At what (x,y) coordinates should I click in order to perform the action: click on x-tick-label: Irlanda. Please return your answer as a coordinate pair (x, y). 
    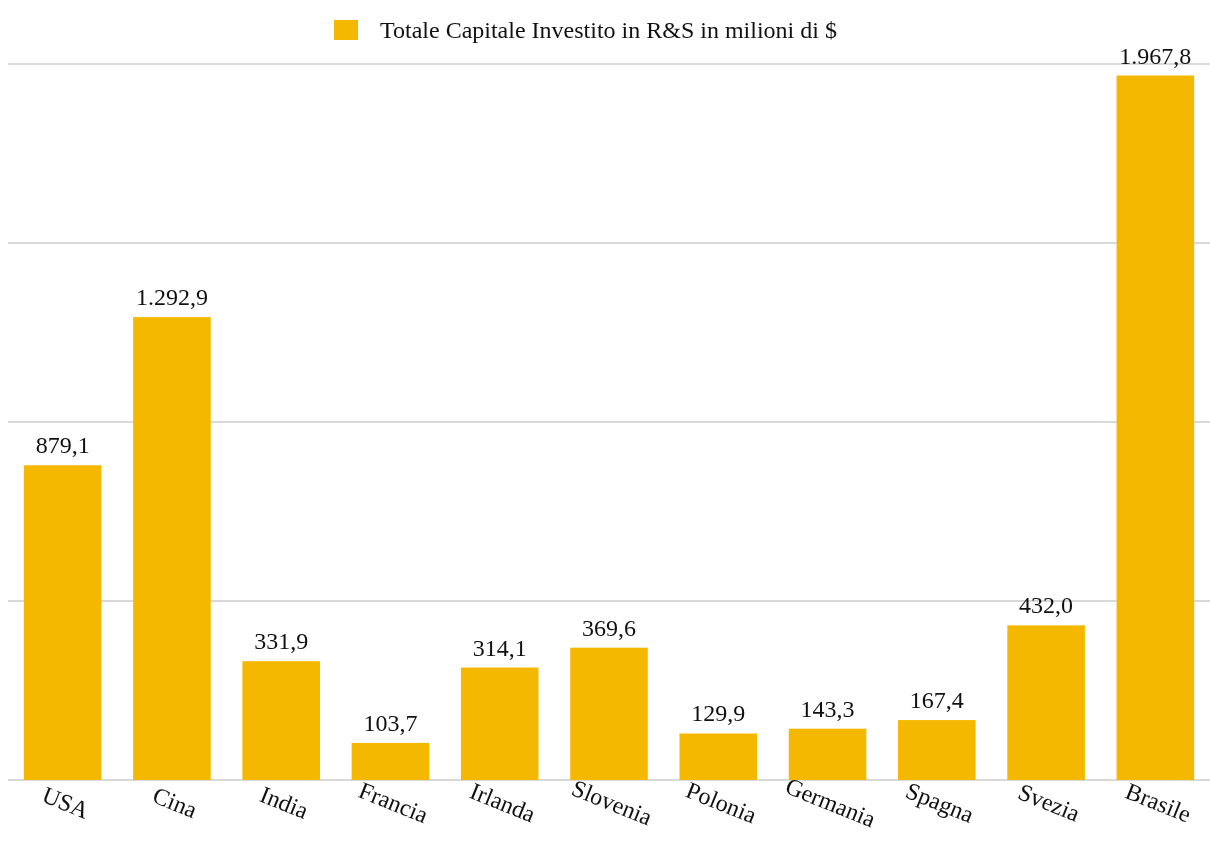
    Looking at the image, I should click on (503, 802).